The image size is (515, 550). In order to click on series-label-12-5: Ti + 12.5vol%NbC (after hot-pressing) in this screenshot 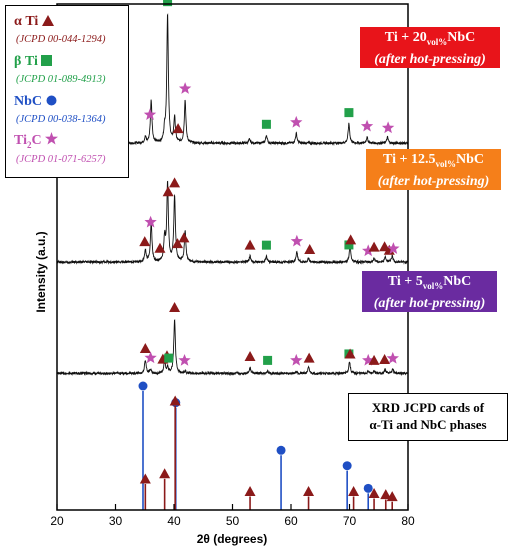, I will do `click(433, 169)`.